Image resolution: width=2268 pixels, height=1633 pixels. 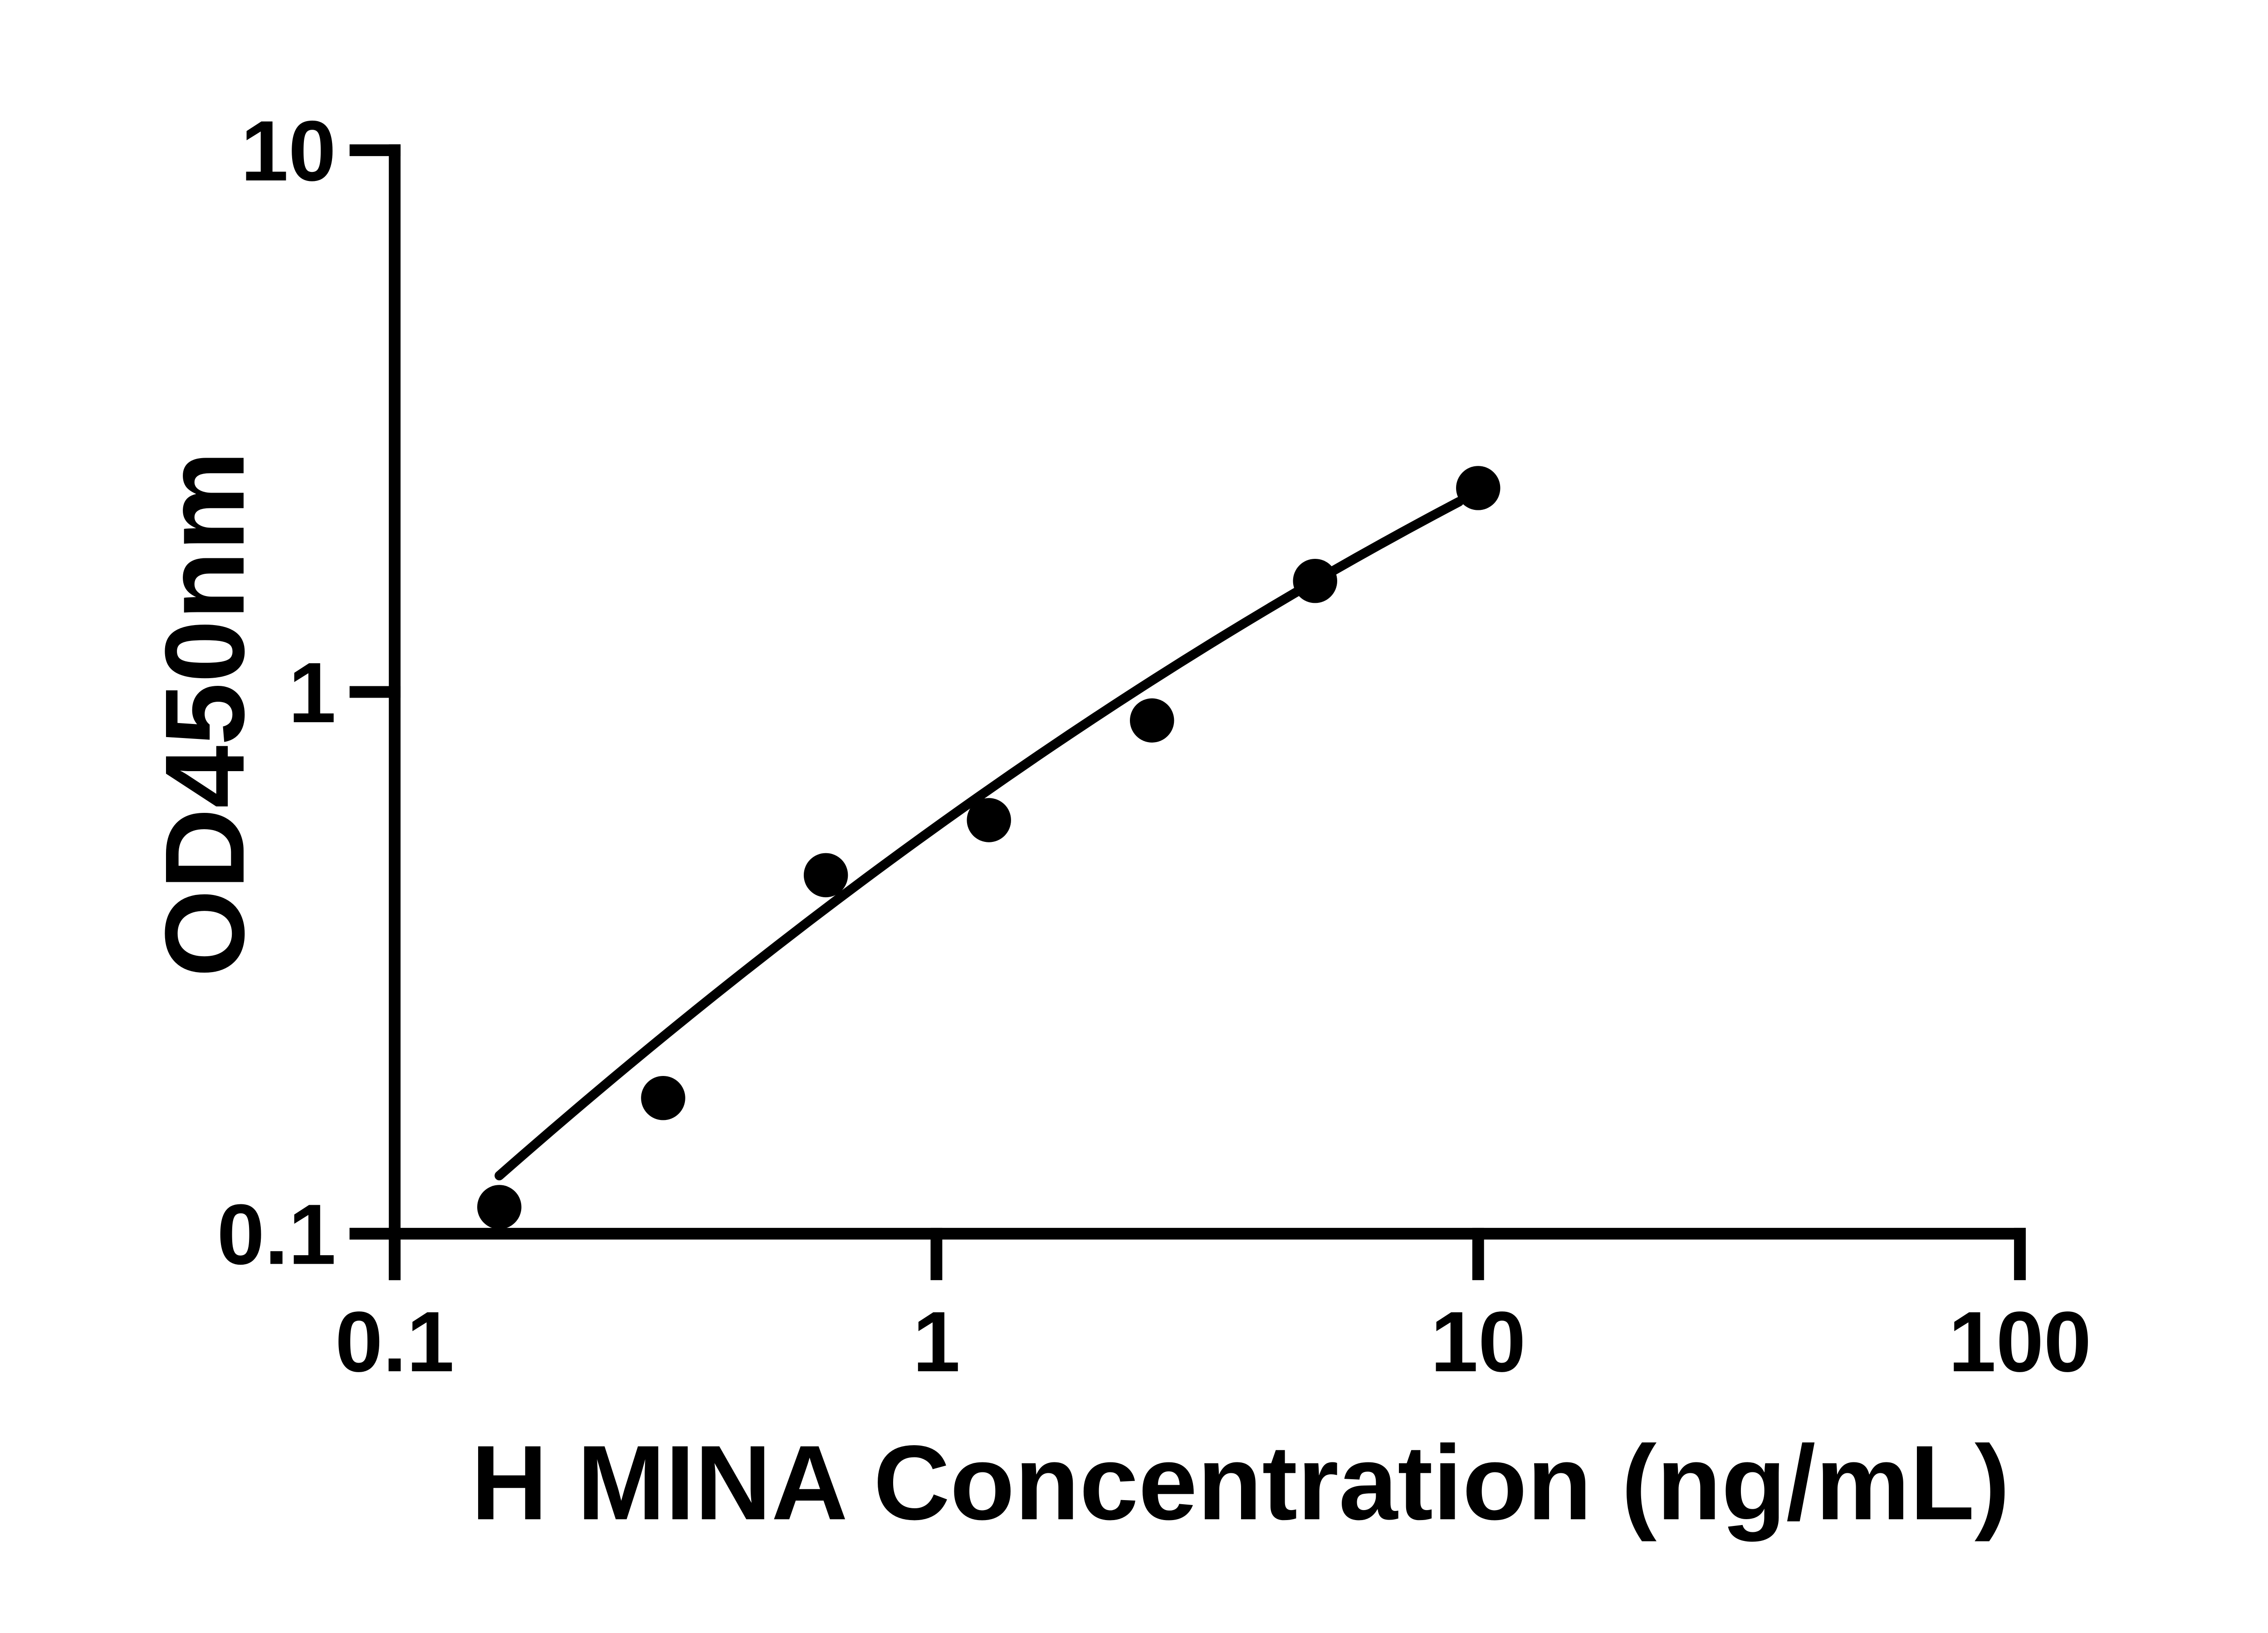 What do you see at coordinates (2020, 1342) in the screenshot?
I see `x-tick-label-100: 100` at bounding box center [2020, 1342].